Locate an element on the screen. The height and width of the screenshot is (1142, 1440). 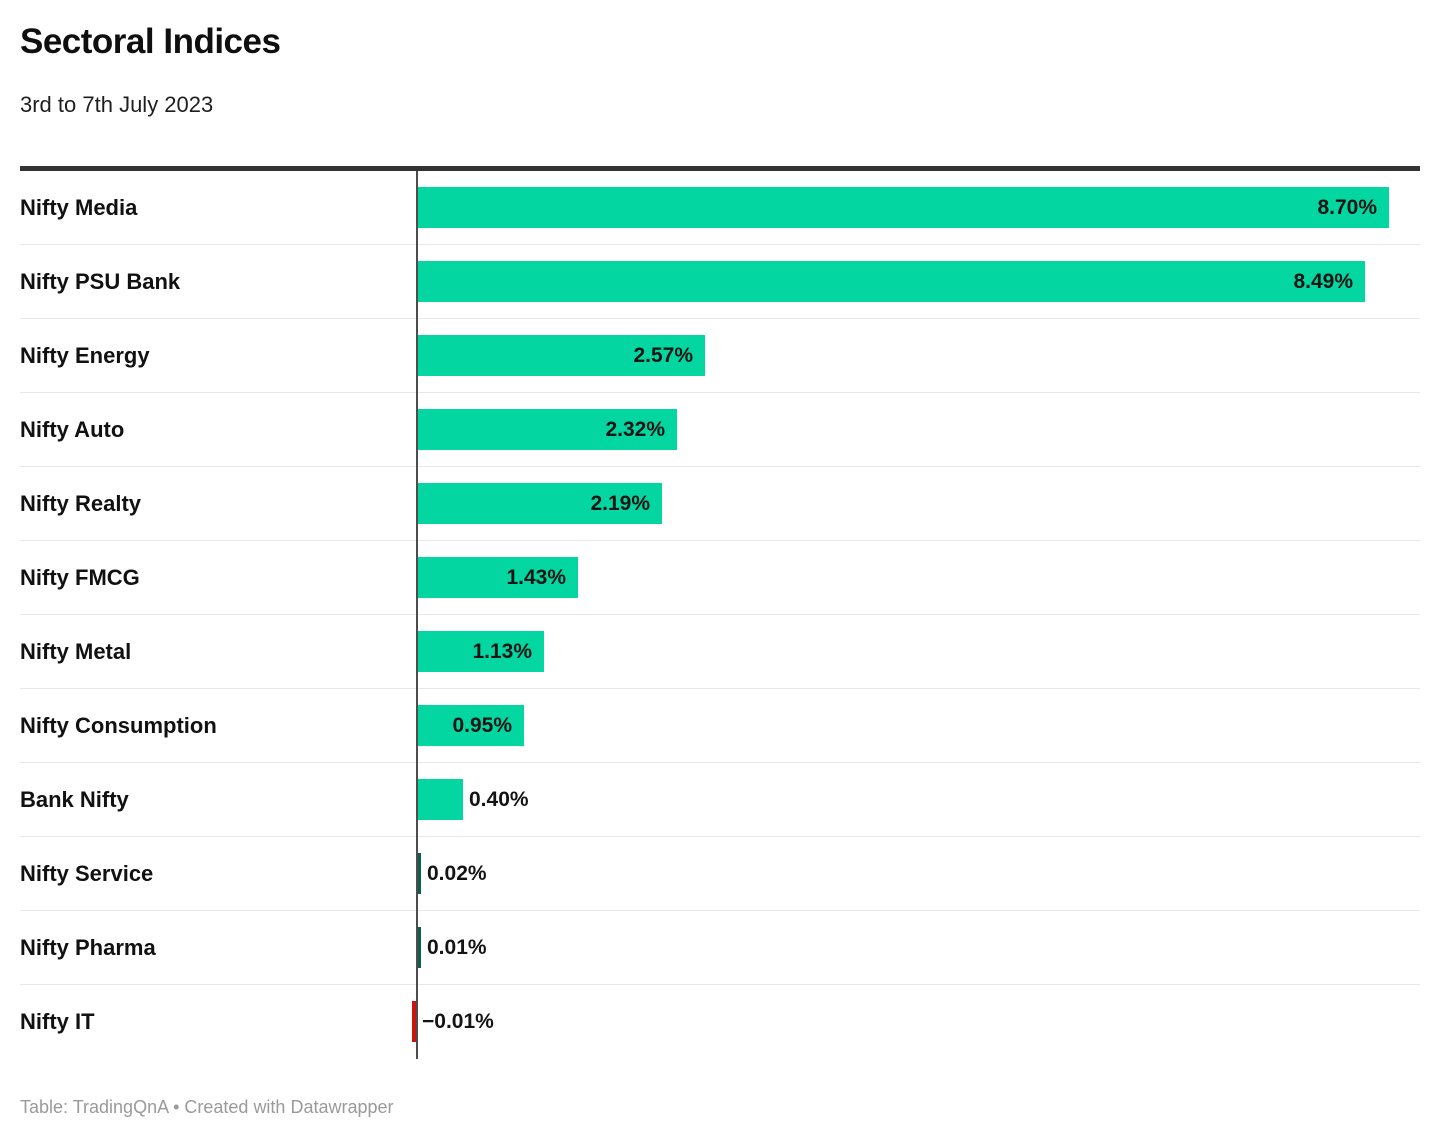
row-label: Nifty Metal is located at coordinates (76, 651).